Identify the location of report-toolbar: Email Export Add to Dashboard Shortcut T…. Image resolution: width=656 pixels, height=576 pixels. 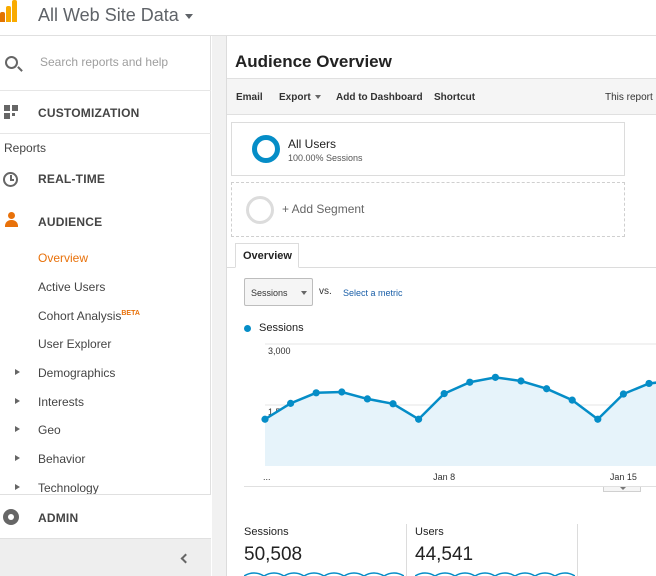
(441, 96).